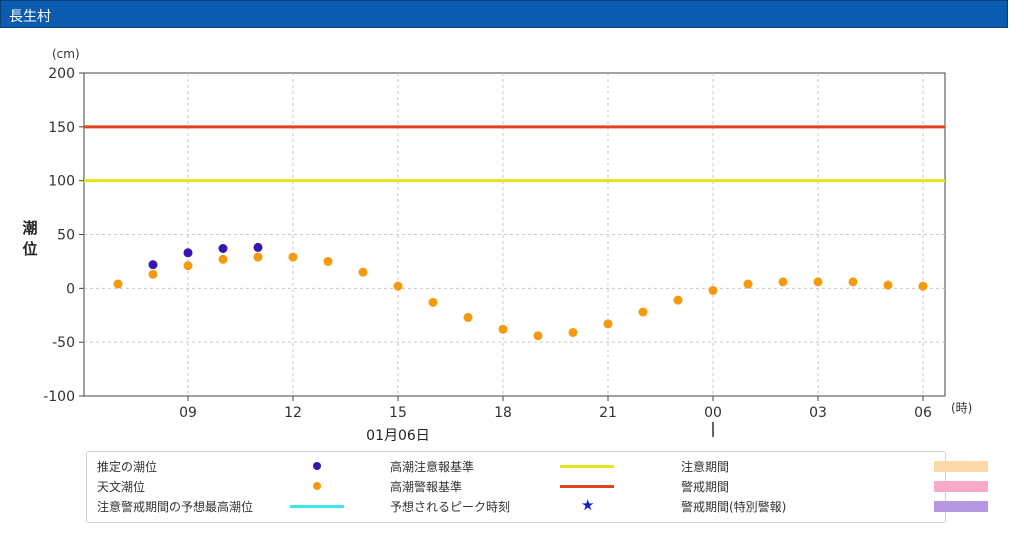 This screenshot has height=535, width=1024. Describe the element at coordinates (188, 413) in the screenshot. I see `x-tick-label: 09` at that location.